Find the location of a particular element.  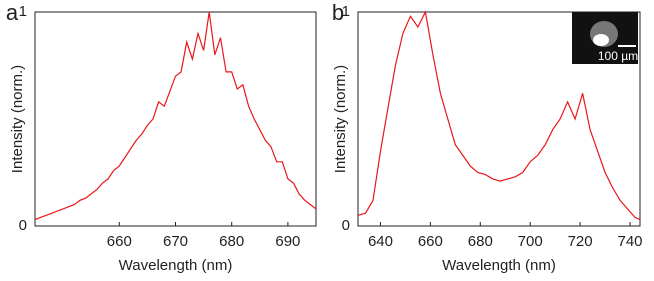

x-tick-label: 720 is located at coordinates (580, 241).